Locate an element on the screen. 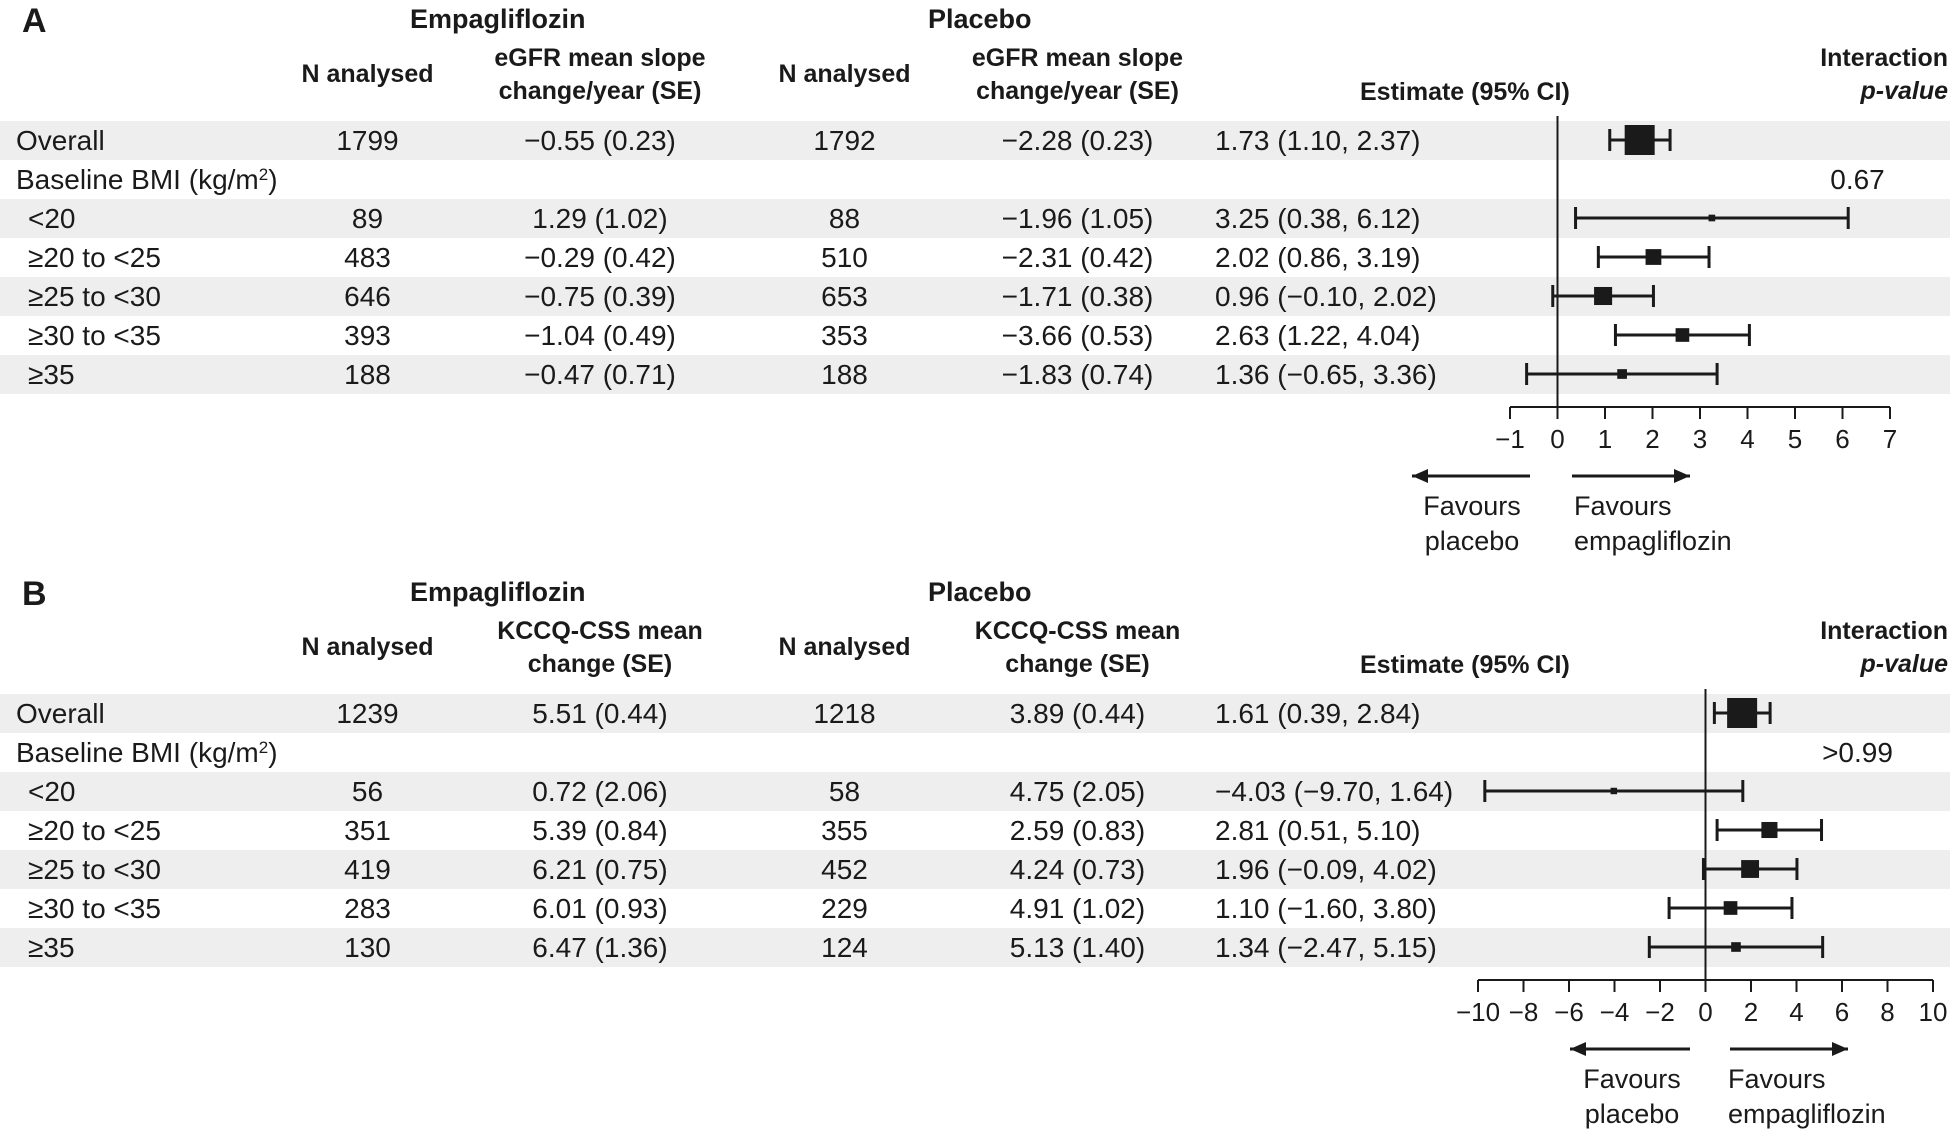 The width and height of the screenshot is (1950, 1133). value-placebo: −1.96 (1.05) is located at coordinates (1077, 218).